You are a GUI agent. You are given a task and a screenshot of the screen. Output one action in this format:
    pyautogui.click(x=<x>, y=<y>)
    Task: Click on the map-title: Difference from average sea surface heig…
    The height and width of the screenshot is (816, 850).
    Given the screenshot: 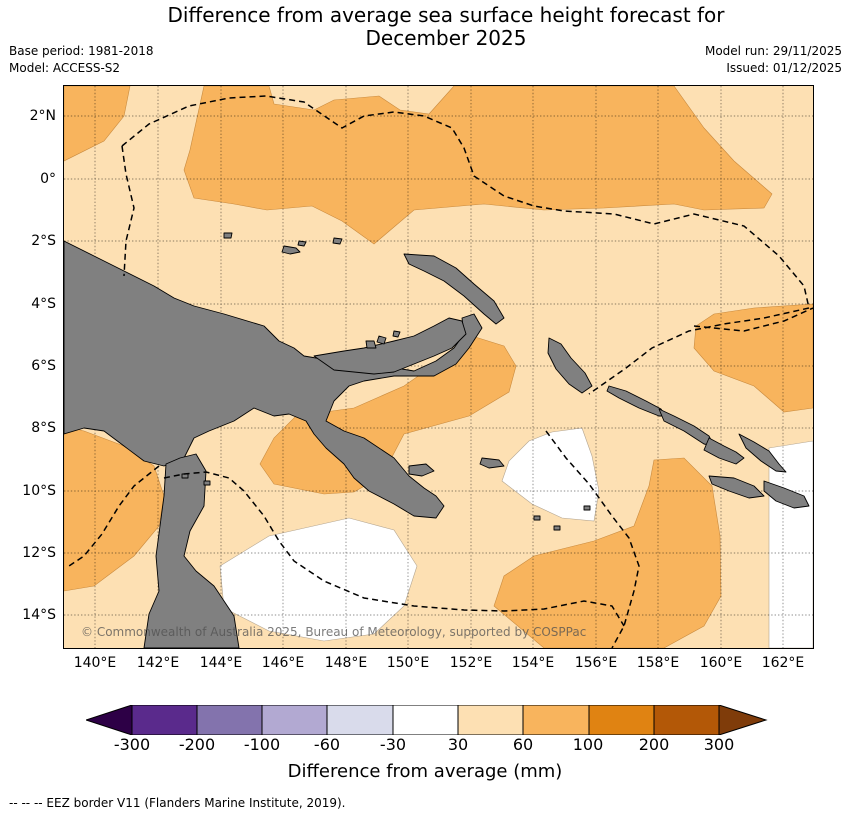 What is the action you would take?
    pyautogui.click(x=425, y=27)
    